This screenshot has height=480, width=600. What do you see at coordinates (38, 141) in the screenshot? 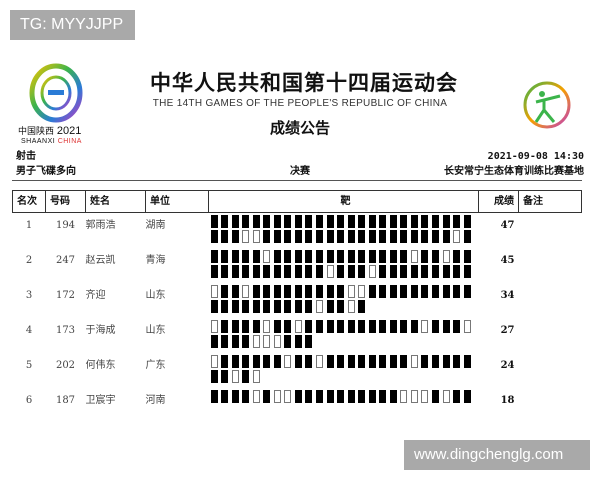
I see `logo-caption-shaanxi: SHAANXI` at bounding box center [38, 141].